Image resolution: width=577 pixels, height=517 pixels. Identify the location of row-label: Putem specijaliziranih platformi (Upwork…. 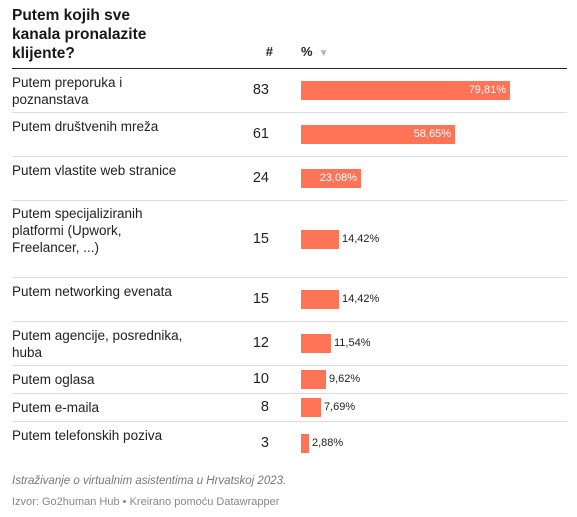
(77, 230).